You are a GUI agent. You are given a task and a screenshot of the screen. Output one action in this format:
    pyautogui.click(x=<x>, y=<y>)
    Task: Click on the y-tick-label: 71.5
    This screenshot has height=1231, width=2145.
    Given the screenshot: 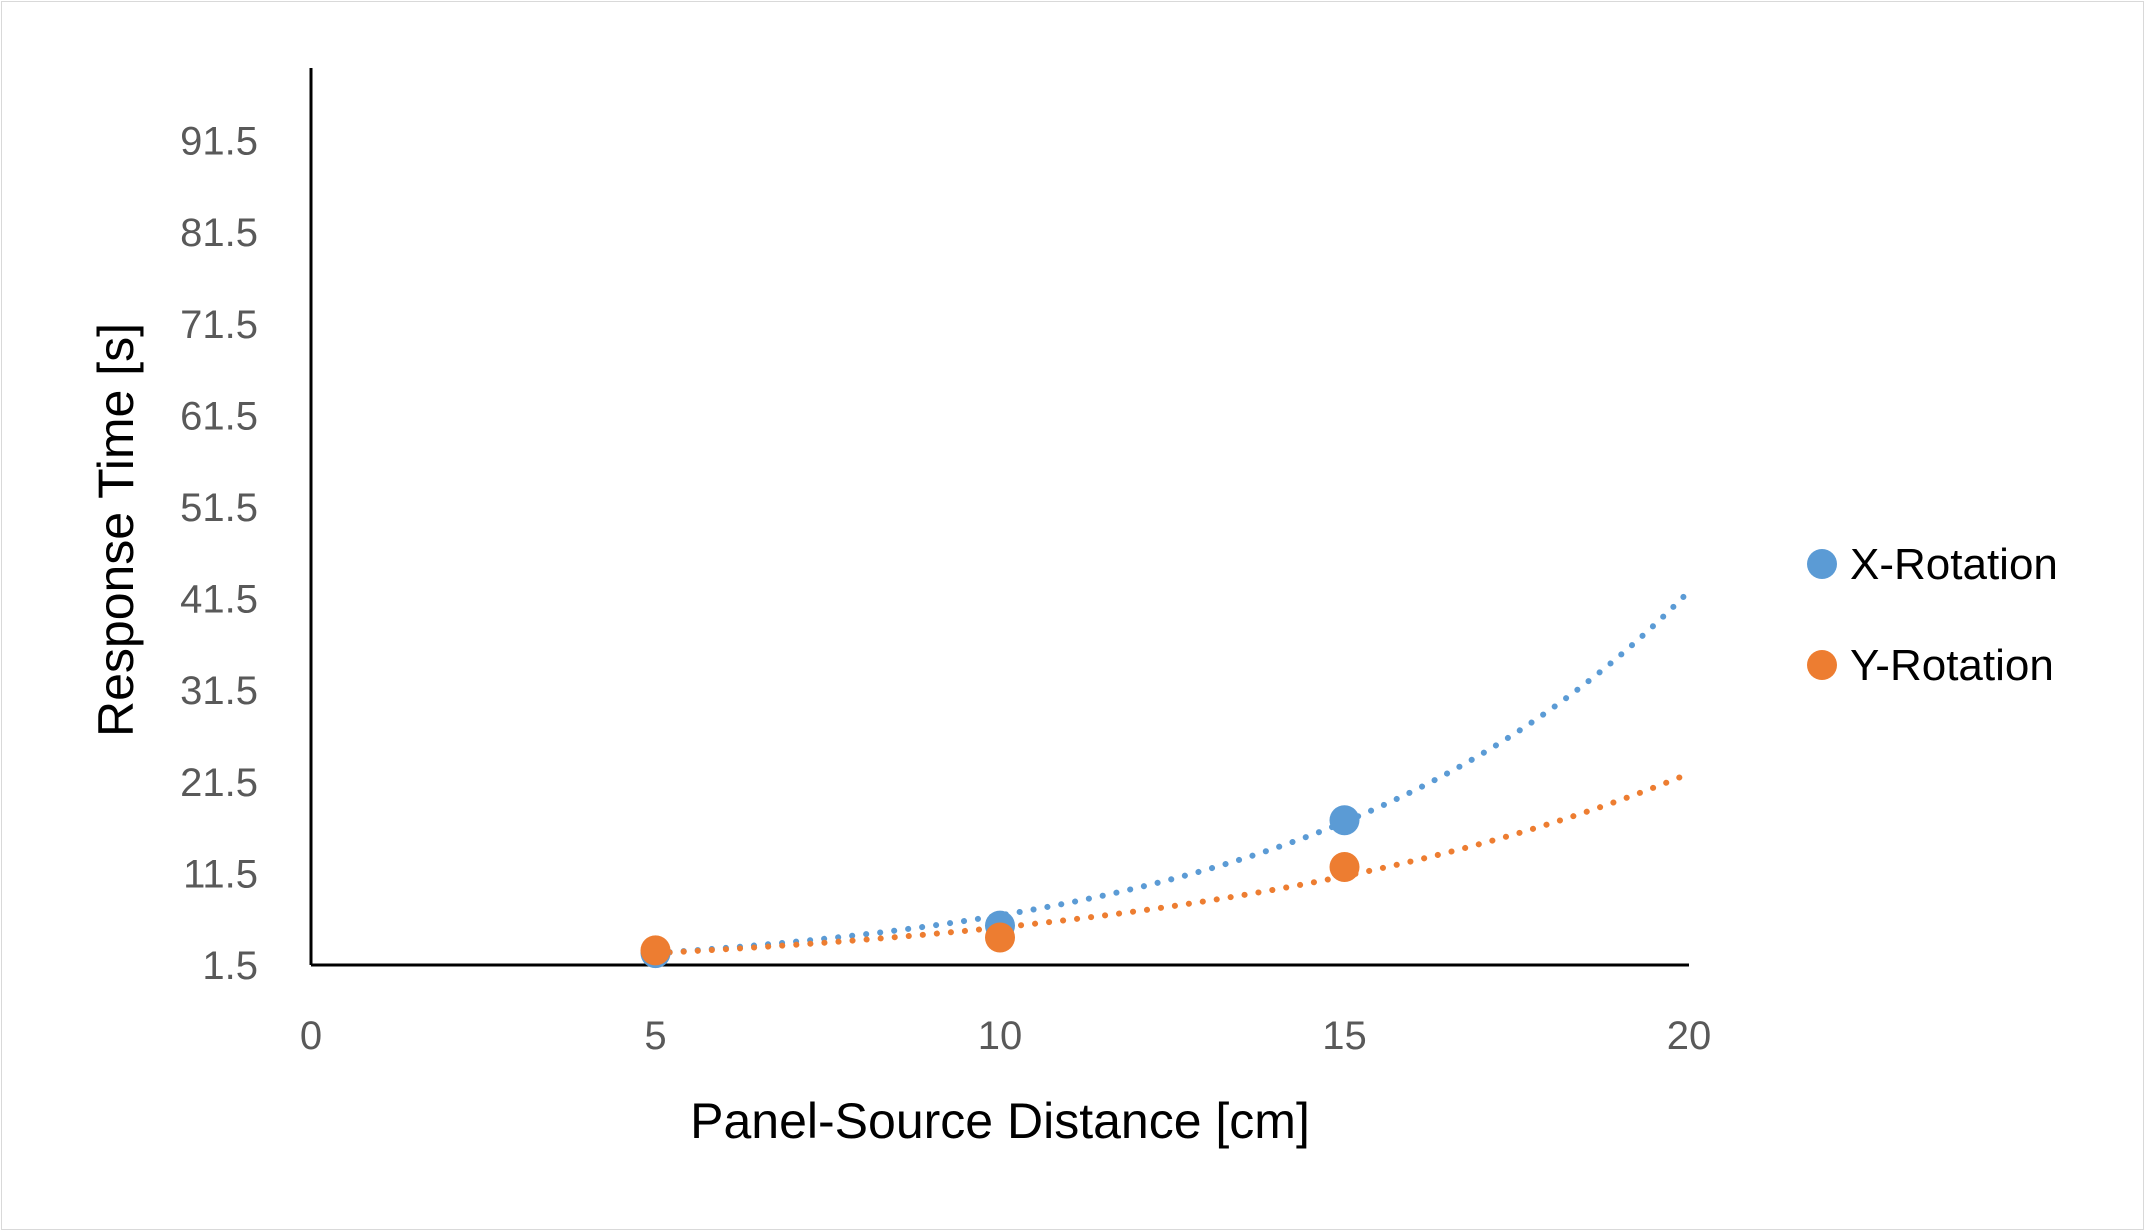 What is the action you would take?
    pyautogui.click(x=219, y=325)
    